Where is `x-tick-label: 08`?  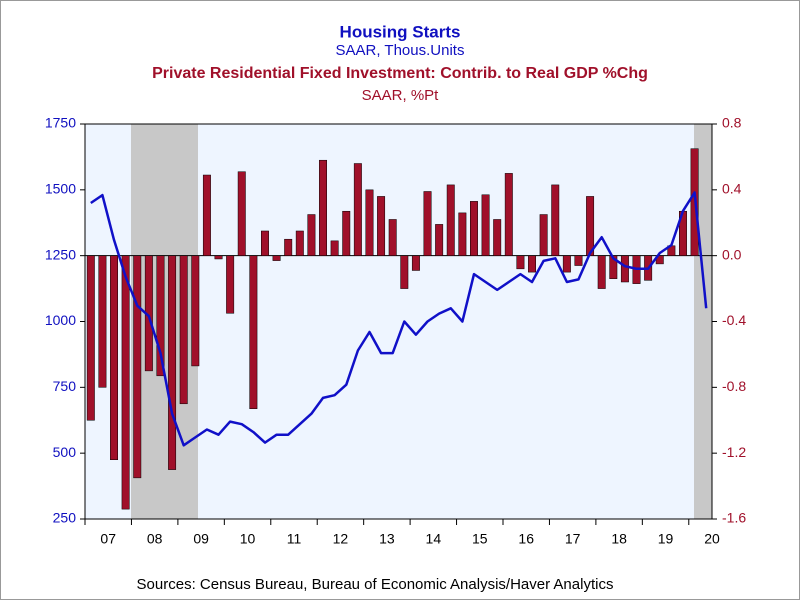
x-tick-label: 08 is located at coordinates (155, 539).